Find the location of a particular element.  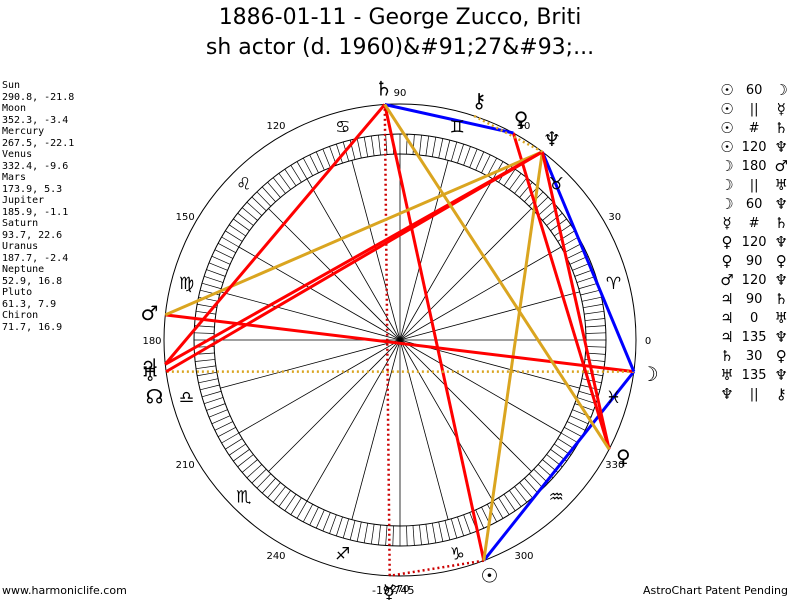

aspect-planet-glyph: ♅ is located at coordinates (781, 318).